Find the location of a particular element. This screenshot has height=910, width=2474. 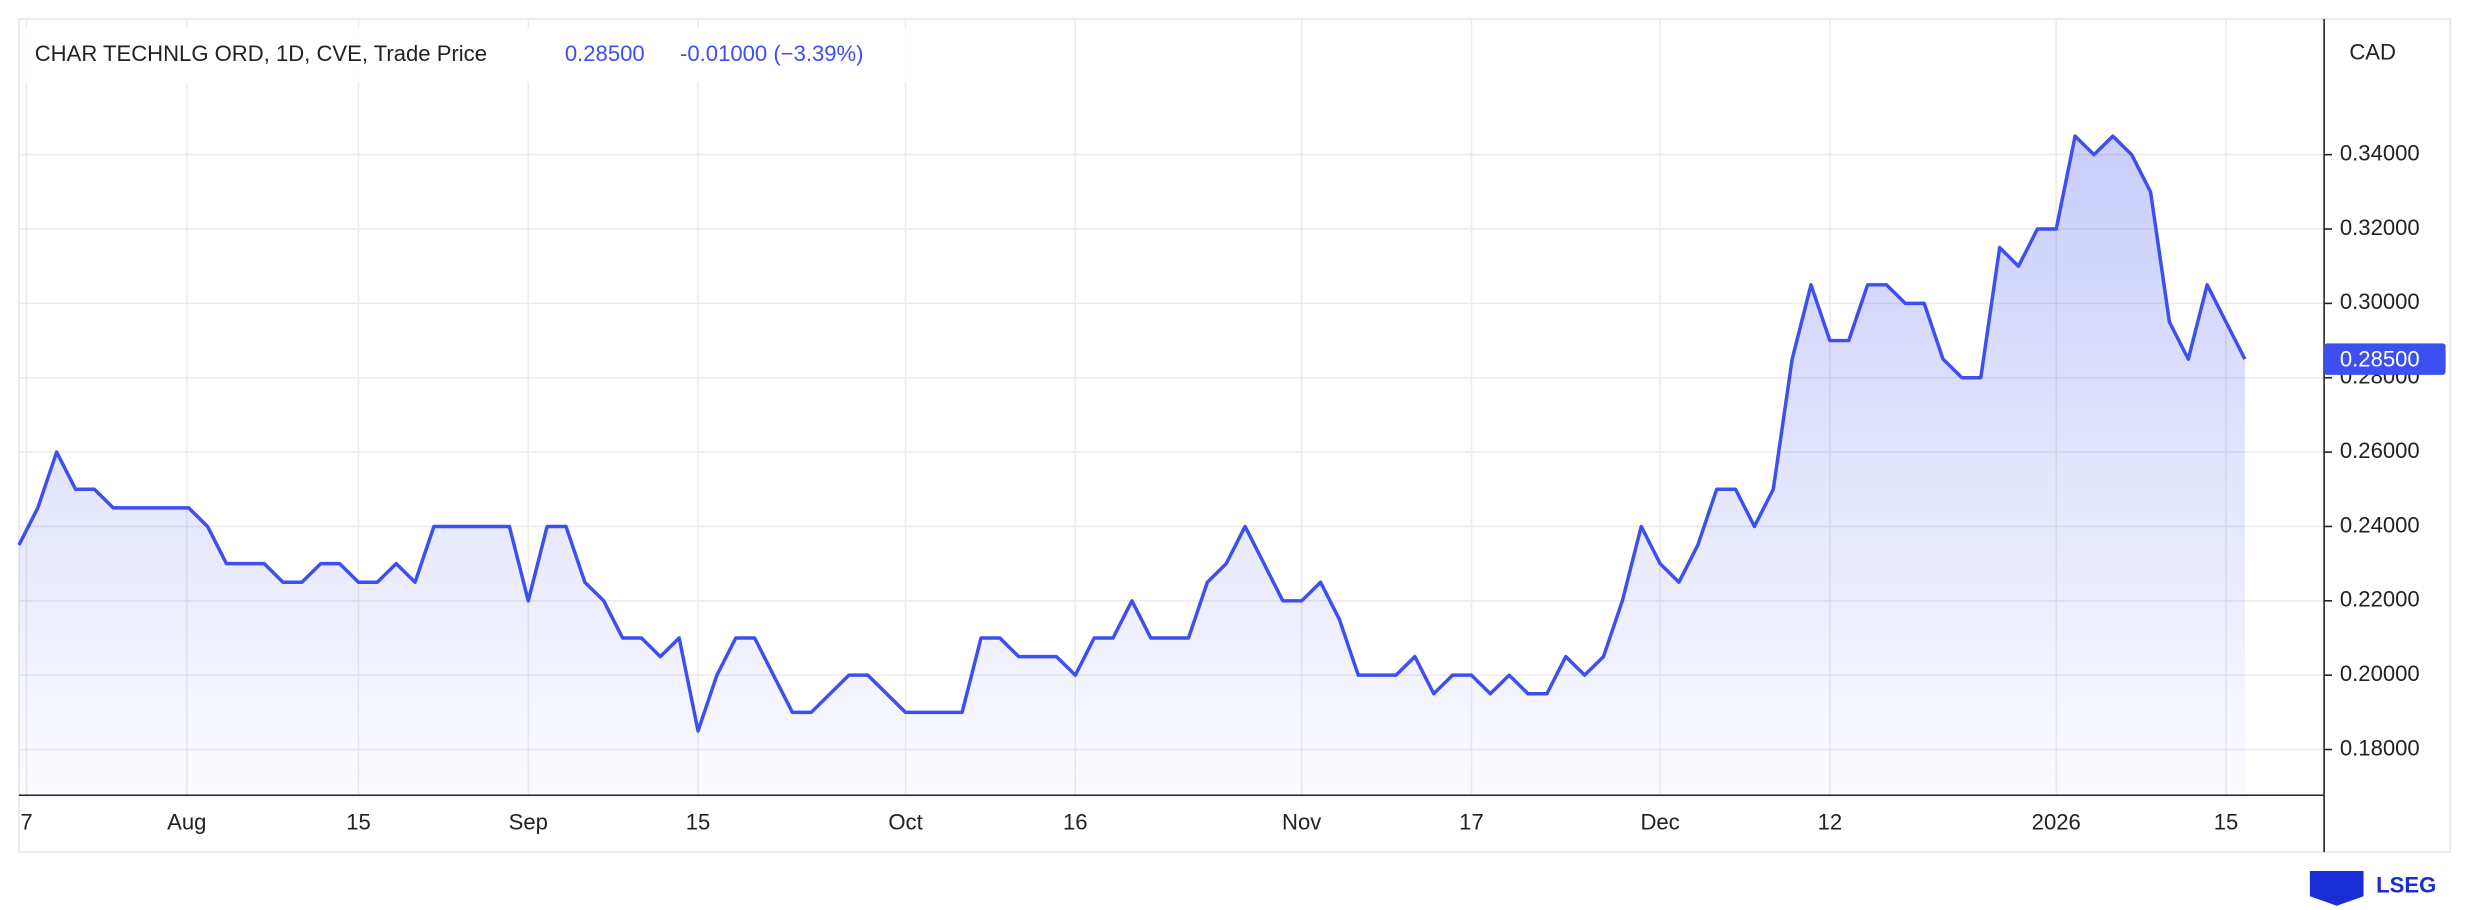

price-change: -0.01000 (−3.39%) is located at coordinates (772, 53).